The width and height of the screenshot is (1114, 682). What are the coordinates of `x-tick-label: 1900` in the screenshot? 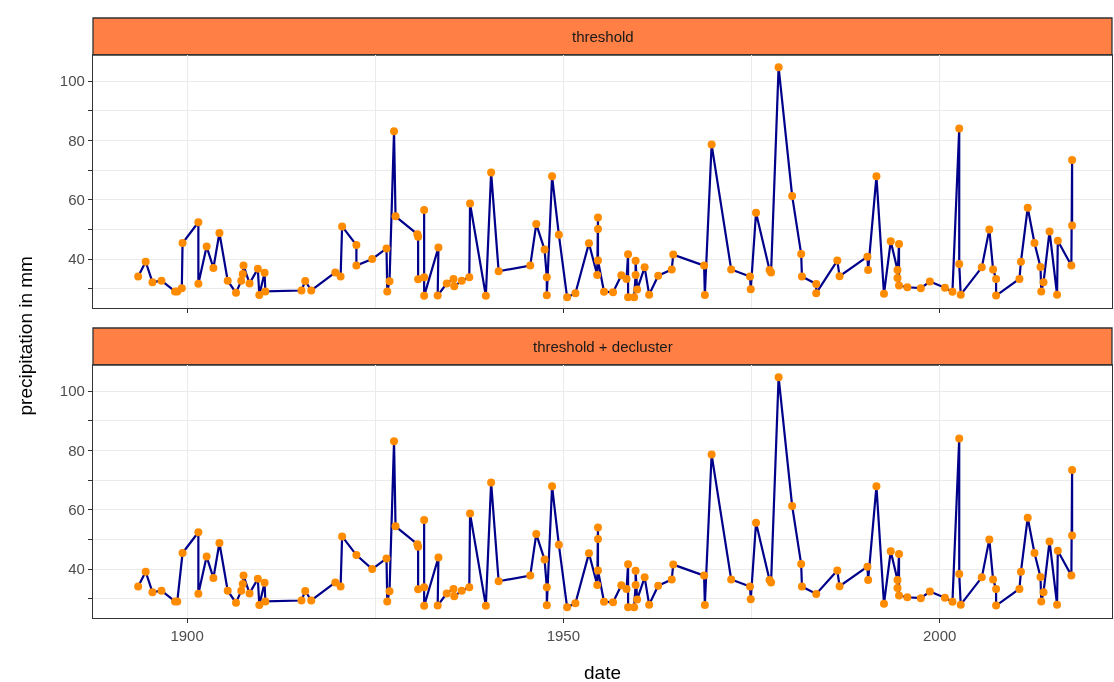 It's located at (187, 636).